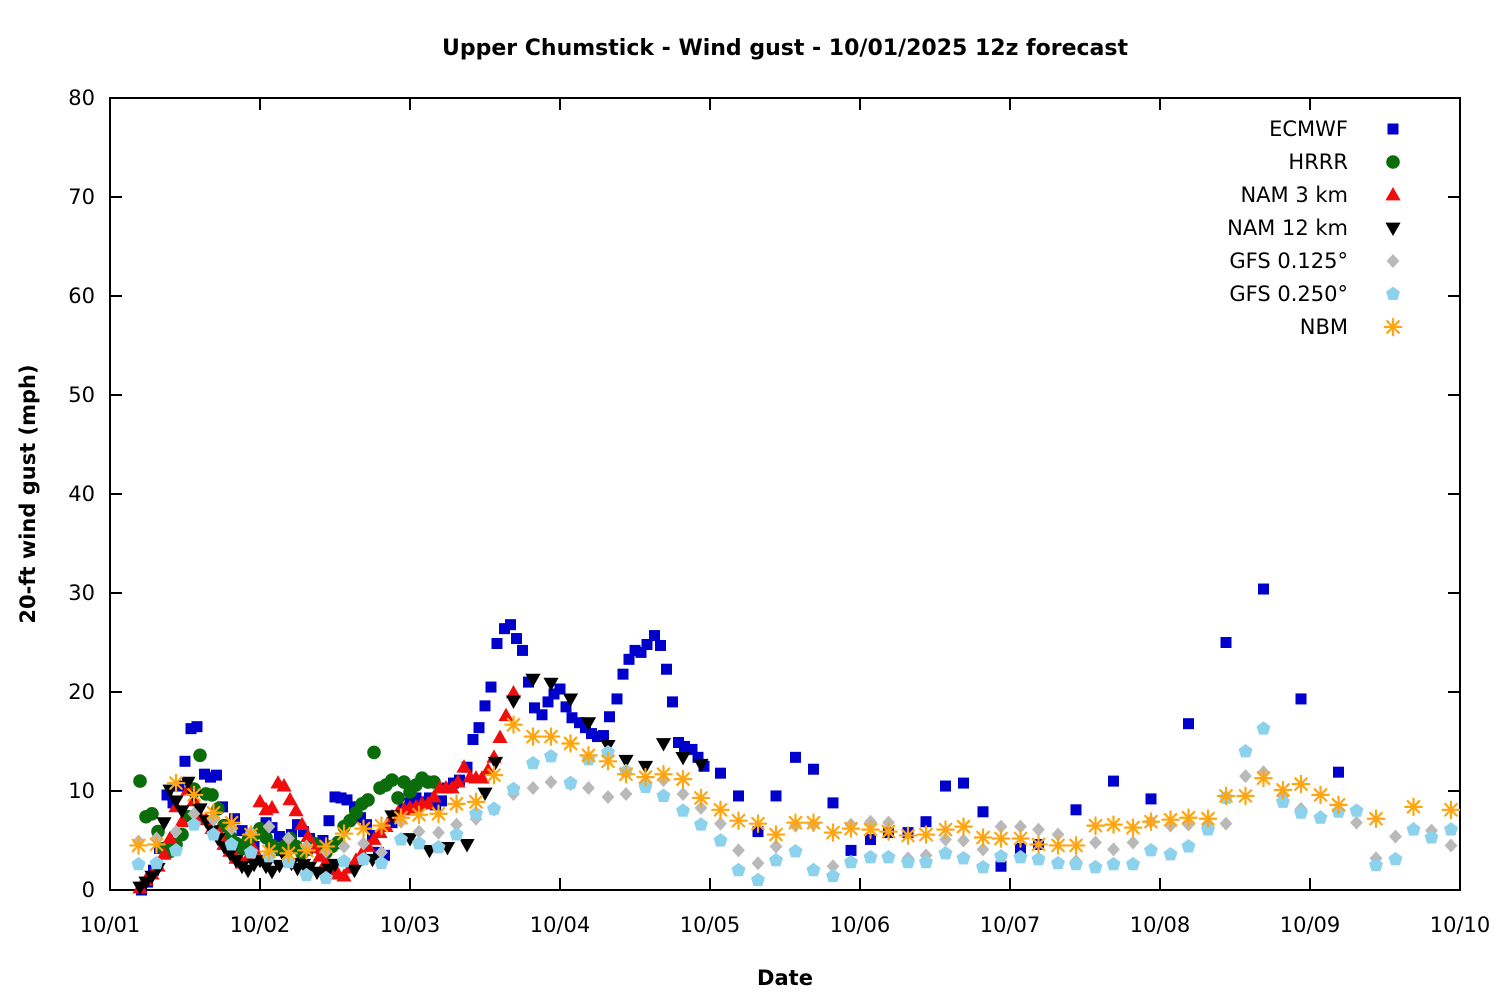 The width and height of the screenshot is (1500, 1000). I want to click on y-tick-label: 80, so click(81, 98).